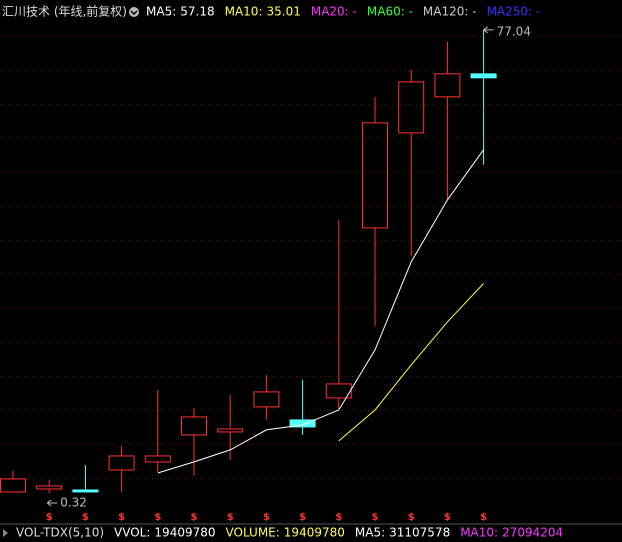 The width and height of the screenshot is (622, 542). Describe the element at coordinates (514, 31) in the screenshot. I see `high-label: 77.04` at that location.